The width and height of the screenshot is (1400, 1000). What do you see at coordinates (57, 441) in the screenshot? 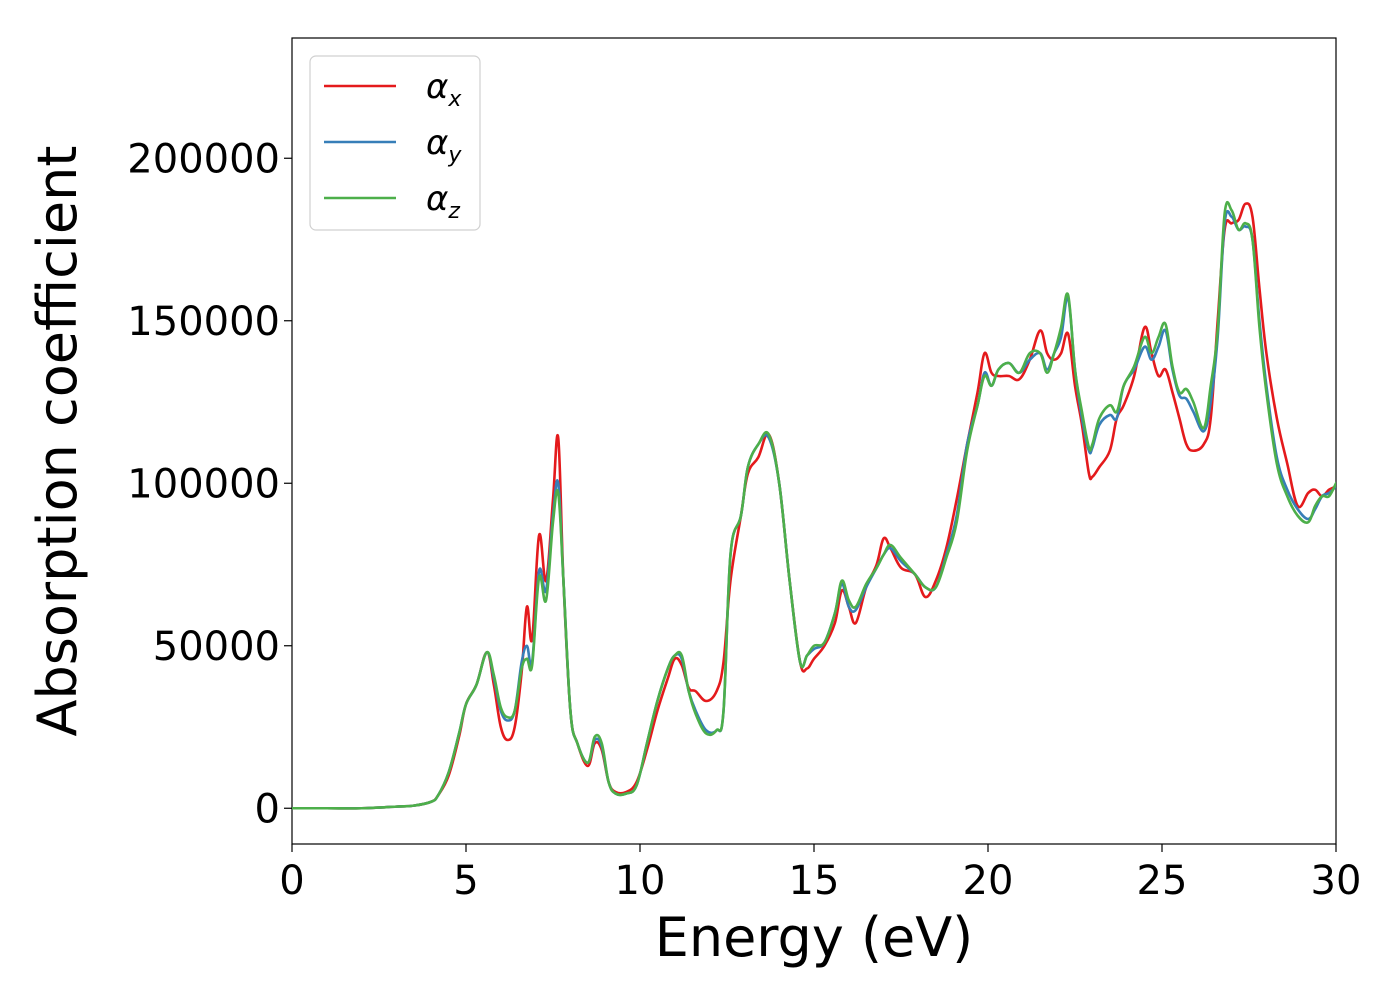
I see `y-axis-label: Absorption coefficient` at bounding box center [57, 441].